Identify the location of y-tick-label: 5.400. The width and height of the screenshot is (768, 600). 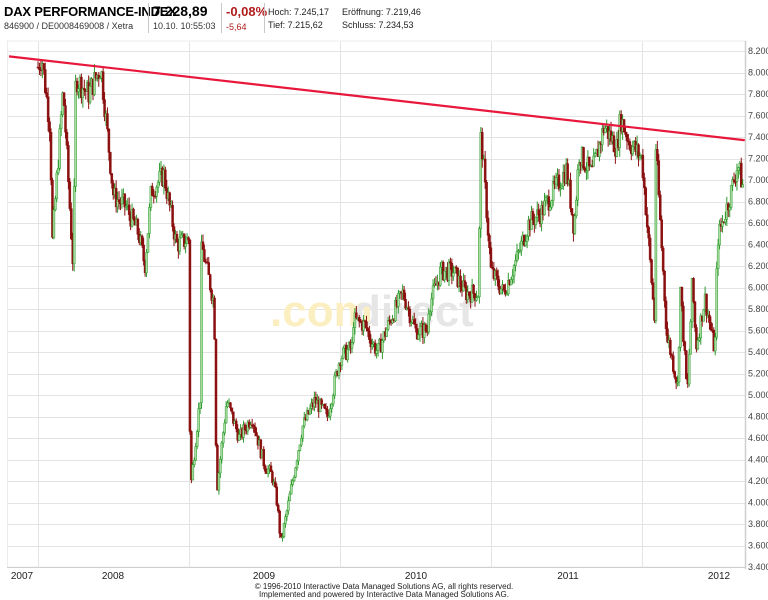
(758, 352).